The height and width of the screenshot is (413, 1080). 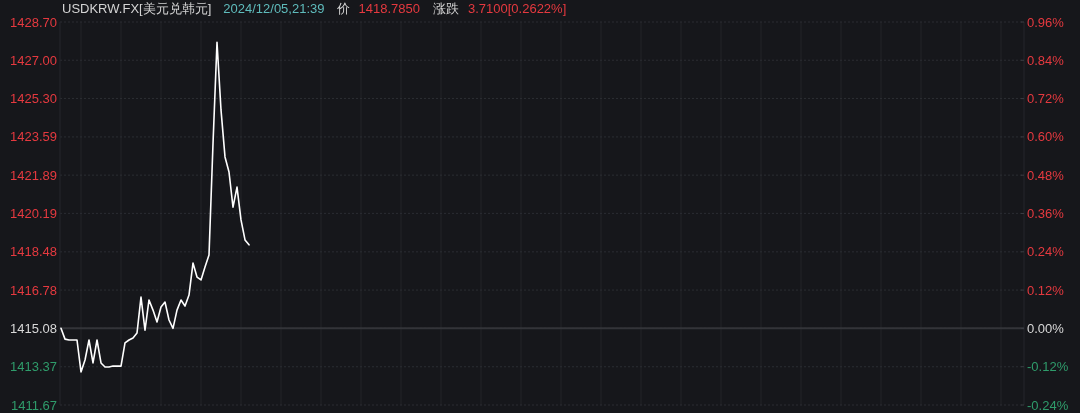 I want to click on y-tick-label: 1418.48, so click(x=33, y=252).